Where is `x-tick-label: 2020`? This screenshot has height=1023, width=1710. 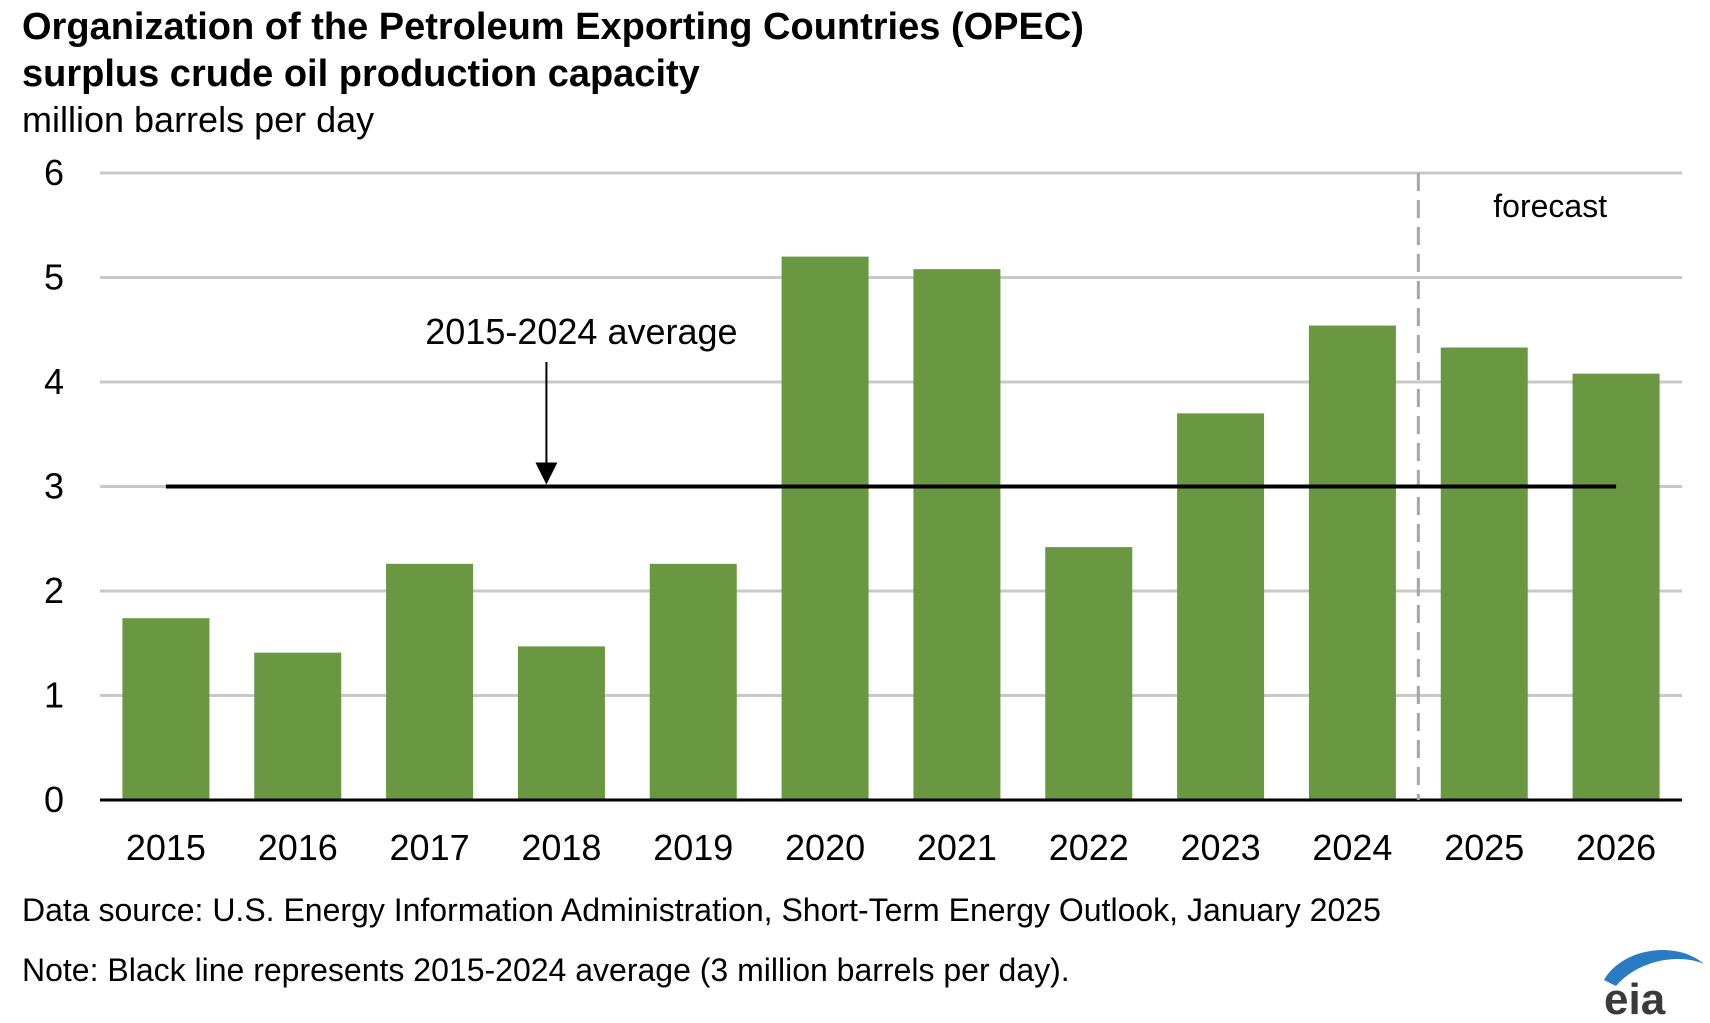 x-tick-label: 2020 is located at coordinates (825, 847).